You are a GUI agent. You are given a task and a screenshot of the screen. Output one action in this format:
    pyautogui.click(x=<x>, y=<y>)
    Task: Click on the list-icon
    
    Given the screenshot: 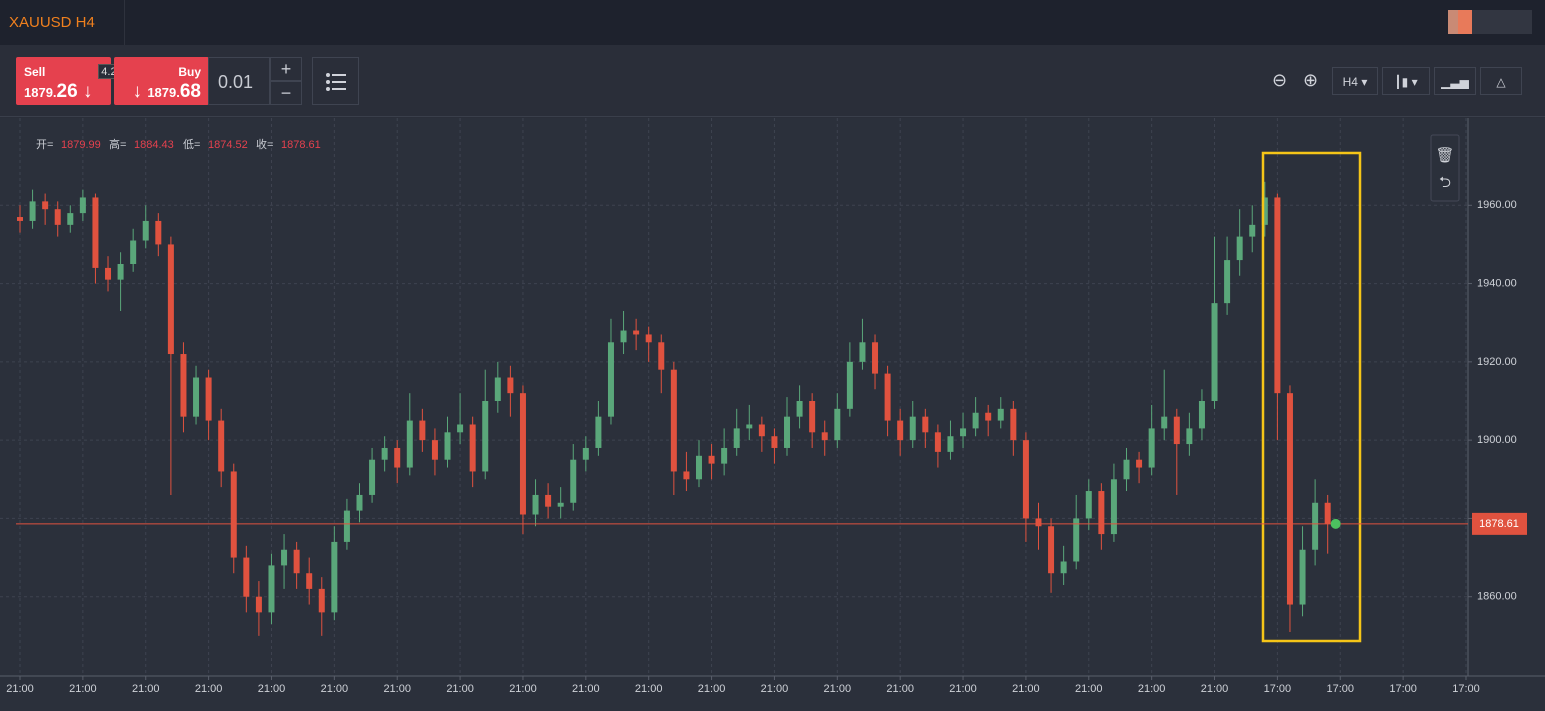 What is the action you would take?
    pyautogui.click(x=336, y=82)
    